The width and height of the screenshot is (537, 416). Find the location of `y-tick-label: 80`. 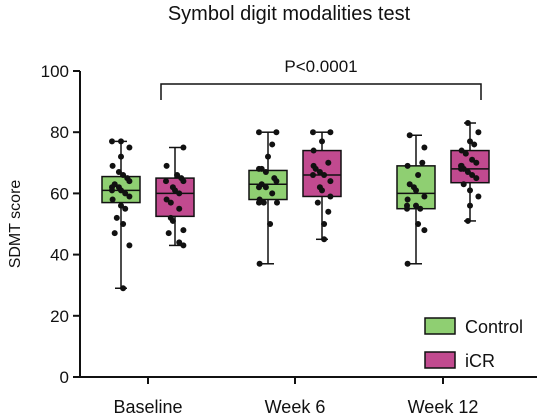

y-tick-label: 80 is located at coordinates (59, 132).